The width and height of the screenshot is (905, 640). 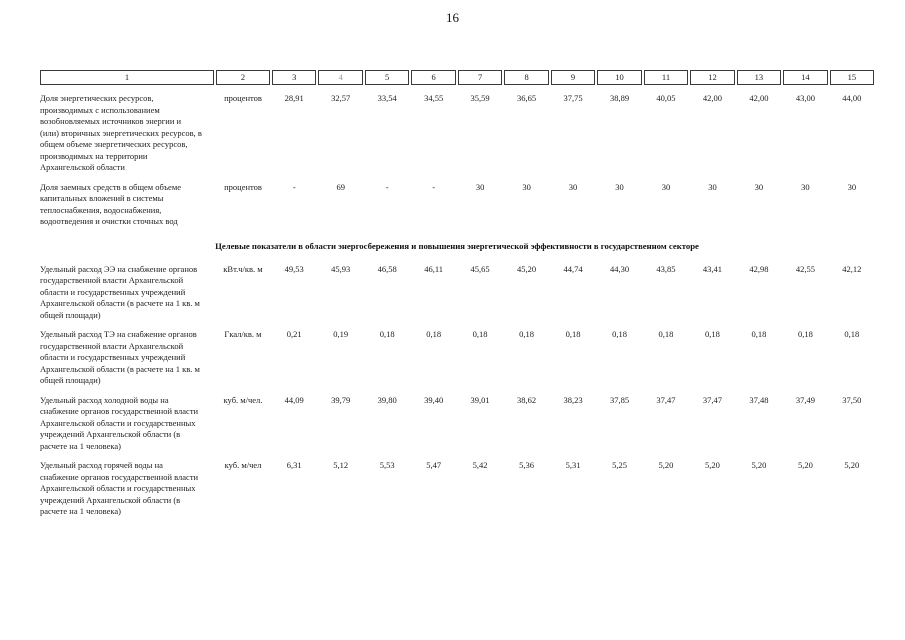 I want to click on indicator-unit: процентов, so click(x=243, y=186).